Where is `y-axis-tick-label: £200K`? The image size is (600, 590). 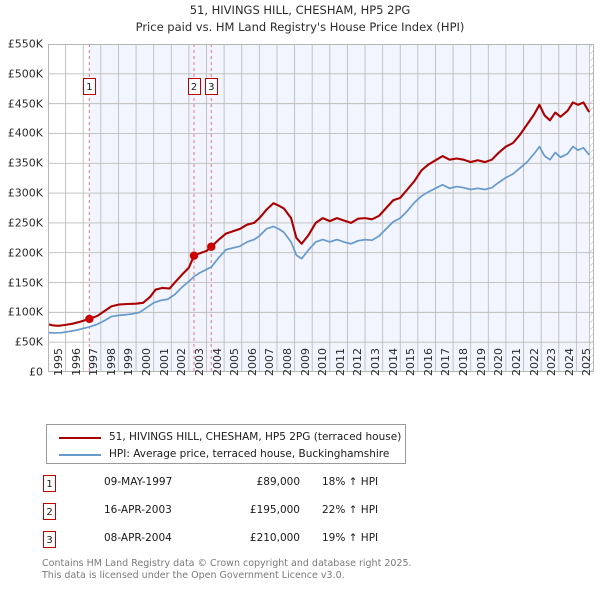 y-axis-tick-label: £200K is located at coordinates (25, 253).